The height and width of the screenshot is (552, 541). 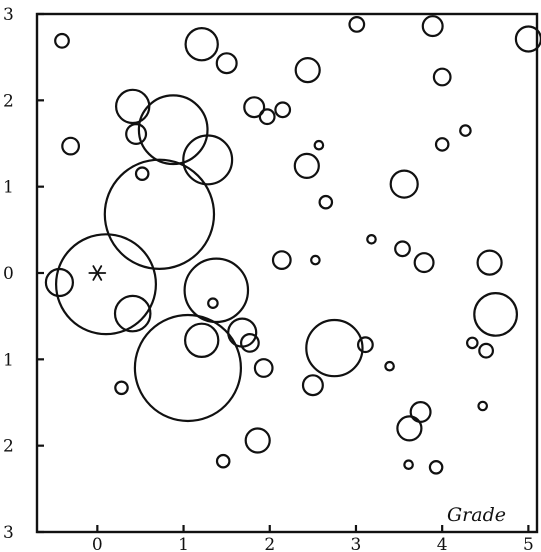 I want to click on x-axis: 0 1 2 3 4 5, so click(x=313, y=538).